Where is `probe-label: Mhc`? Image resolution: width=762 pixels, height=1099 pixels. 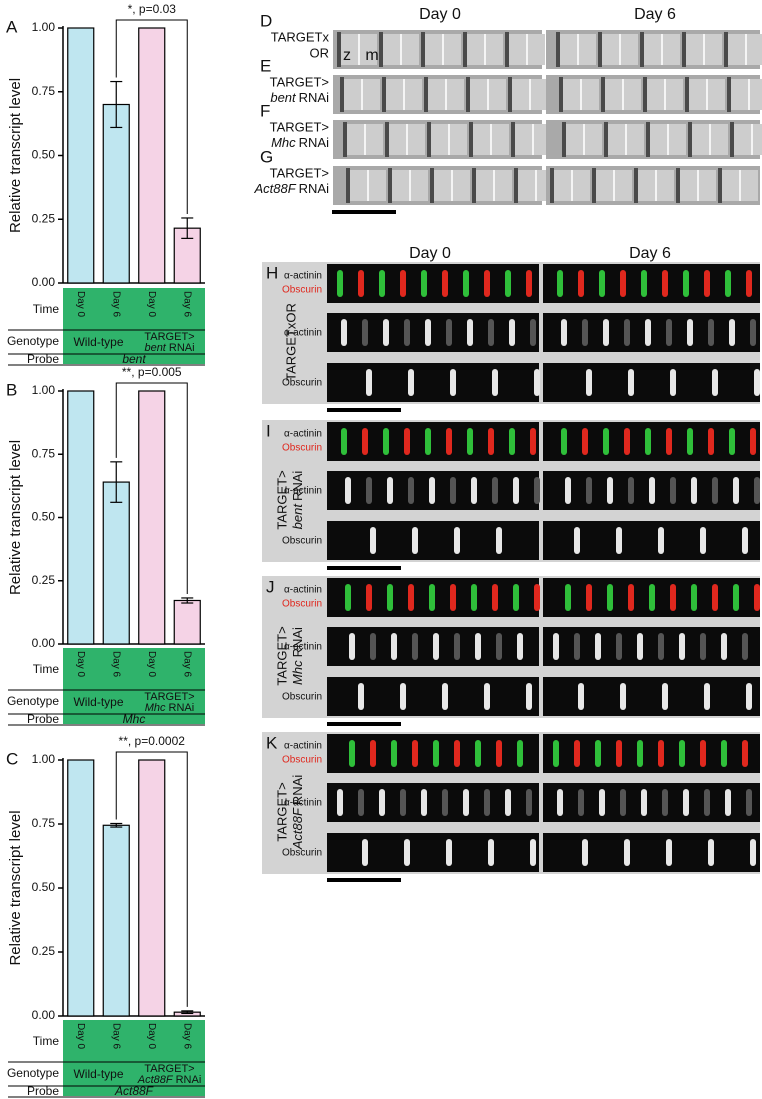
probe-label: Mhc is located at coordinates (134, 719).